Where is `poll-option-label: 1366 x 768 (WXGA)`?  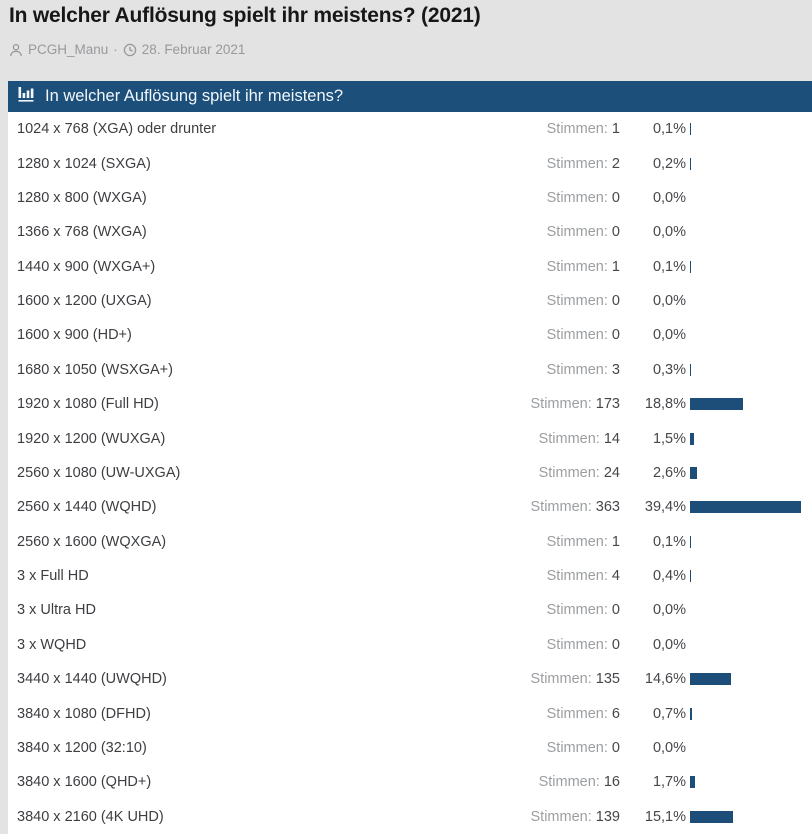
poll-option-label: 1366 x 768 (WXGA) is located at coordinates (82, 232).